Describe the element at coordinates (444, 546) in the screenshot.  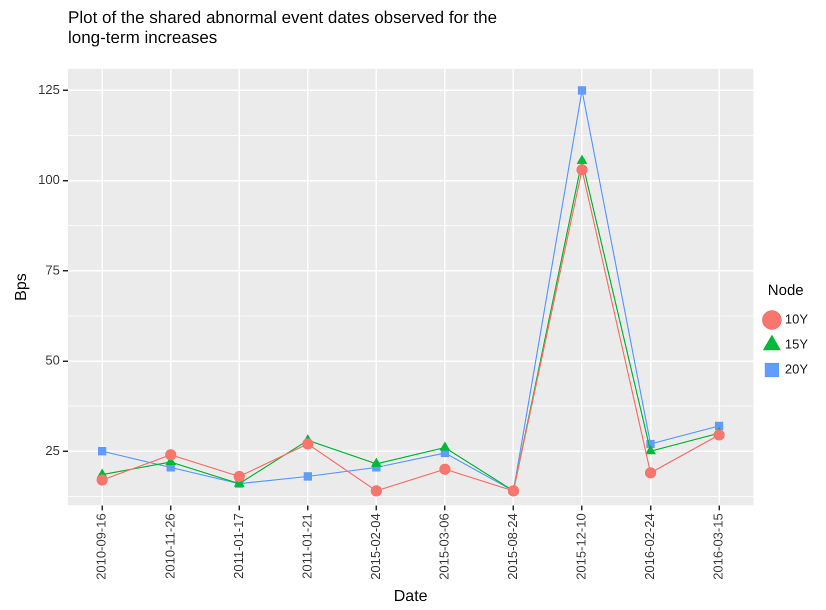
I see `x-tick-label: 2015-03-06` at that location.